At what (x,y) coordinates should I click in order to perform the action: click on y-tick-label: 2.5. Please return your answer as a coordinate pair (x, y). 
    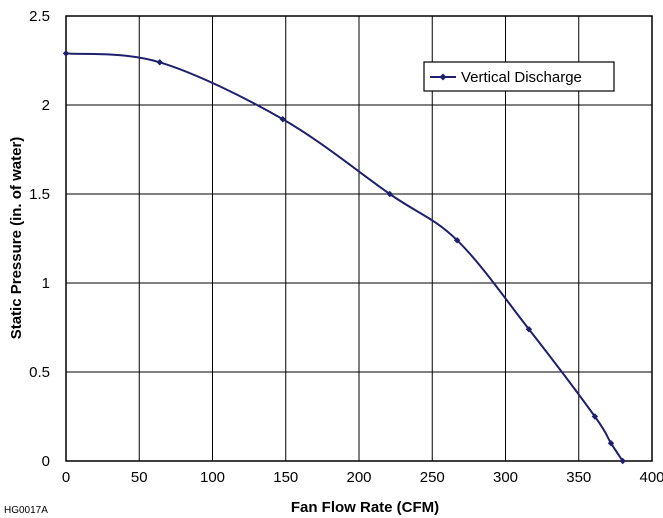
    Looking at the image, I should click on (39, 16).